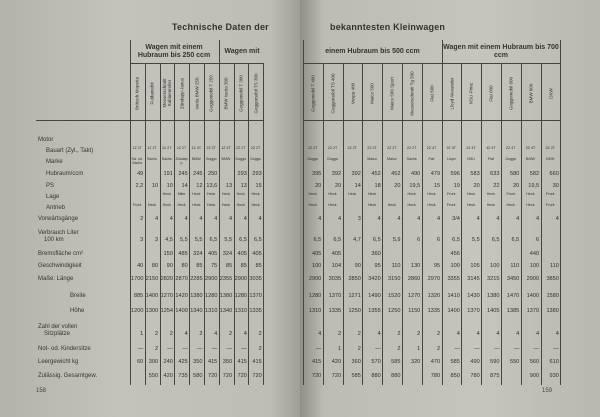  Describe the element at coordinates (513, 296) in the screenshot. I see `table-cell: 1470` at that location.